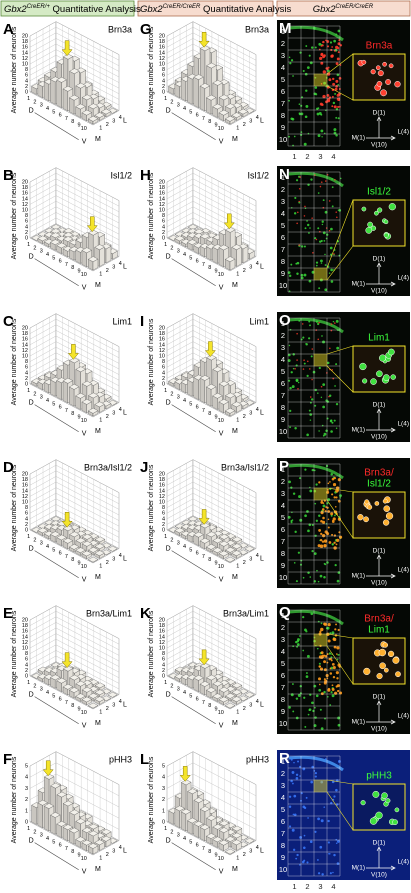  I want to click on compass-label: V(10), so click(379, 145).